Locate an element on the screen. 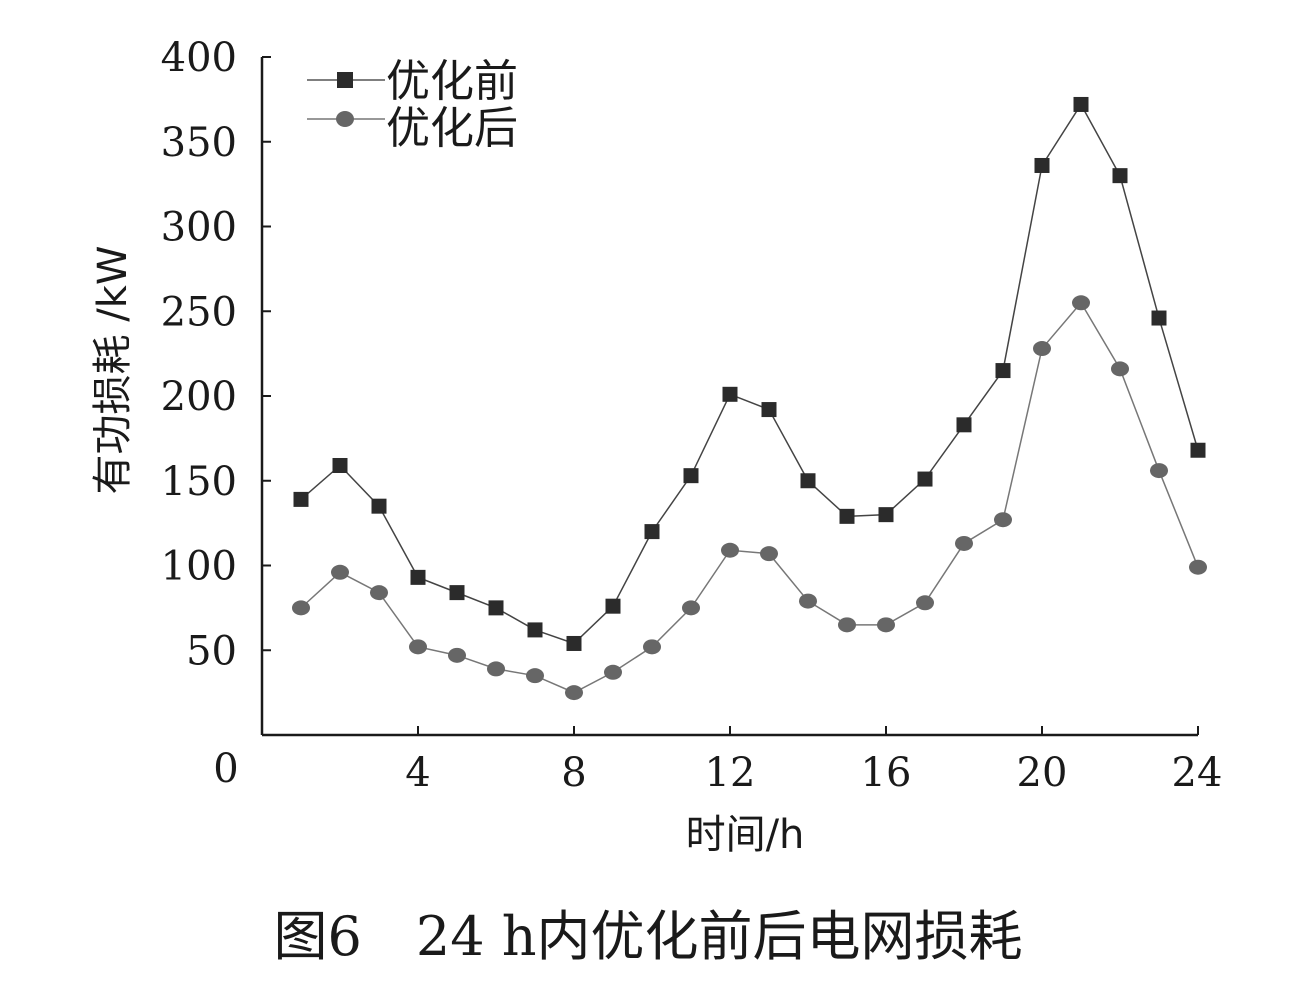  x-axis-title: 时间/h is located at coordinates (745, 835).